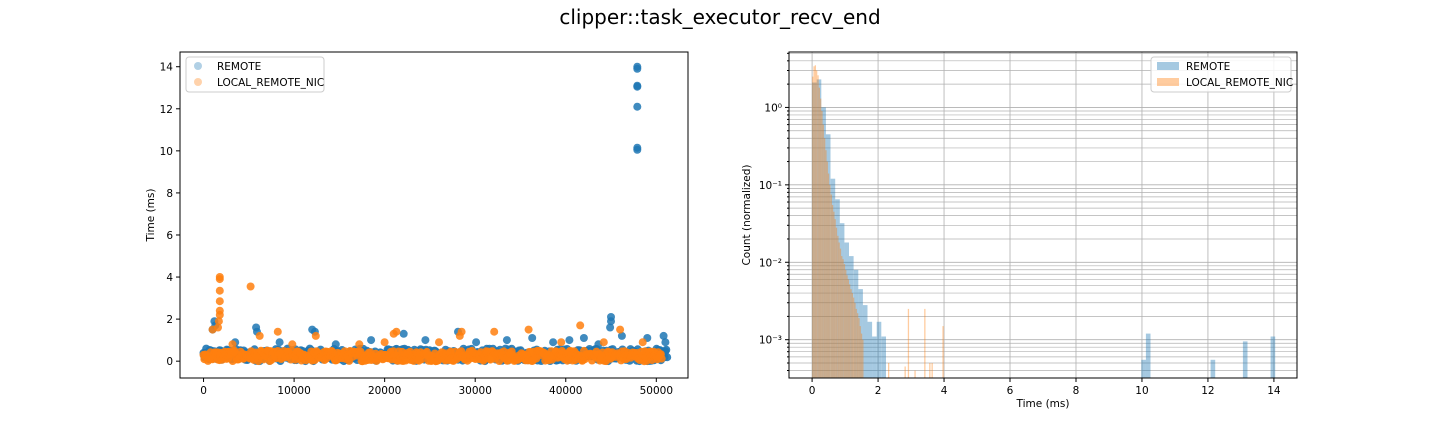  Describe the element at coordinates (1076, 391) in the screenshot. I see `x-tick-label: 8` at that location.